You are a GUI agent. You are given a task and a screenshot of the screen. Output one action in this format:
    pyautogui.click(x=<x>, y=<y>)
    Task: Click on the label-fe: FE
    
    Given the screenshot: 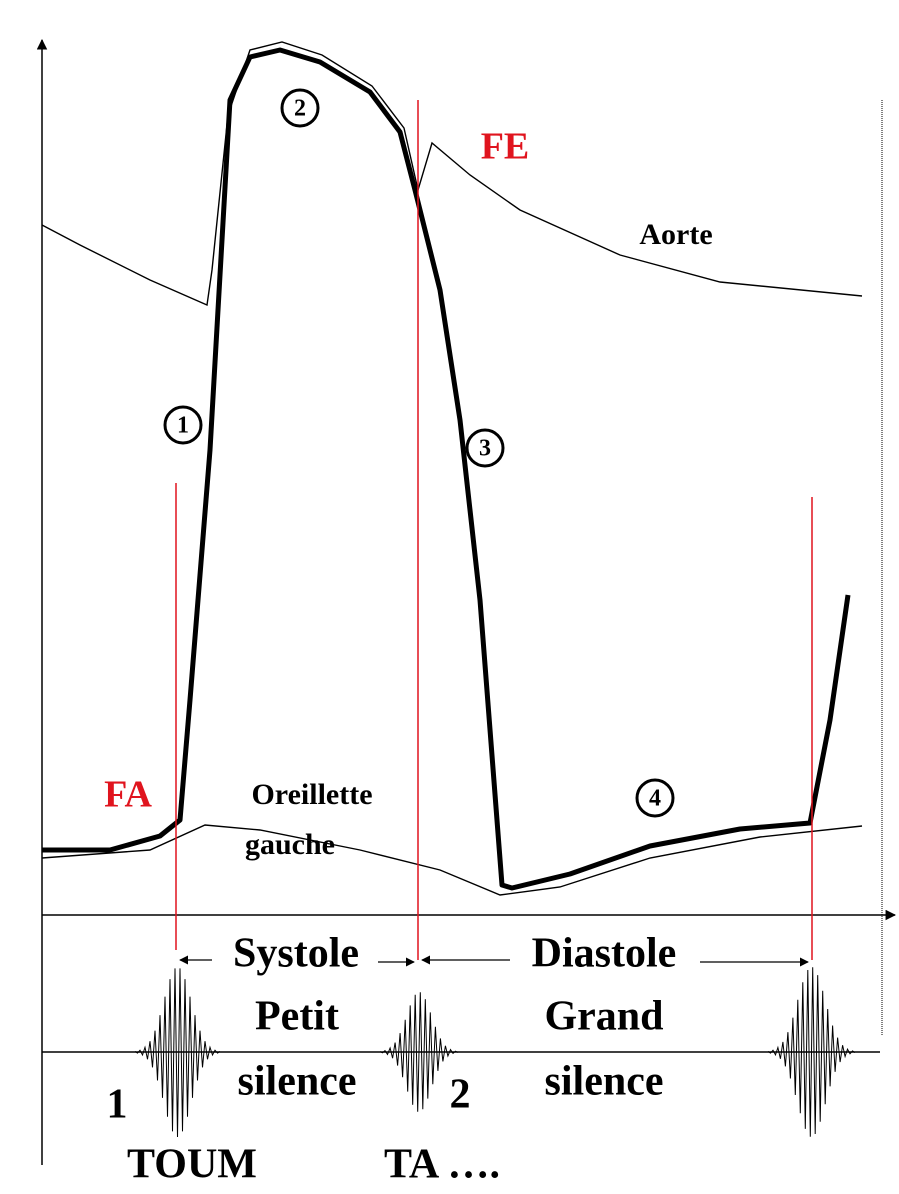 What is the action you would take?
    pyautogui.click(x=505, y=147)
    